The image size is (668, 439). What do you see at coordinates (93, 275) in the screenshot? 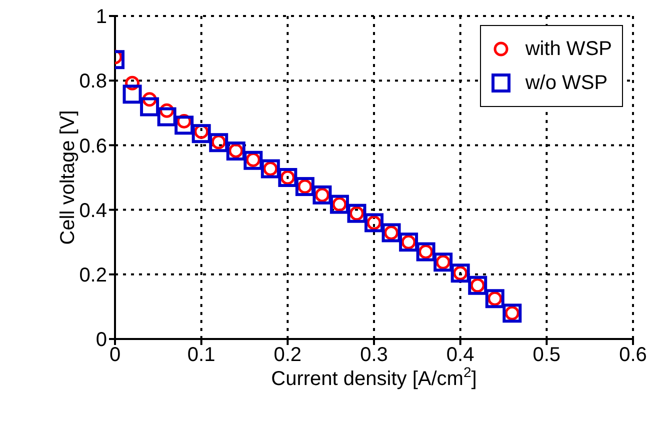
I see `y-tick-label: 0.2` at bounding box center [93, 275].